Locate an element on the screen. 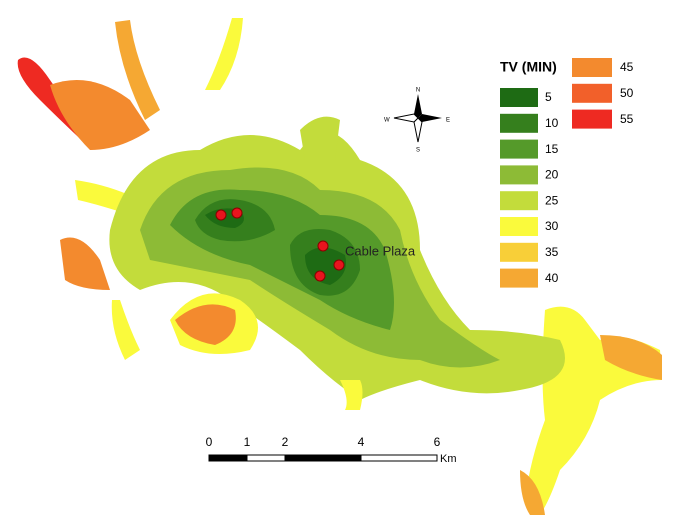 The image size is (675, 519). legend-label: 50 is located at coordinates (627, 93).